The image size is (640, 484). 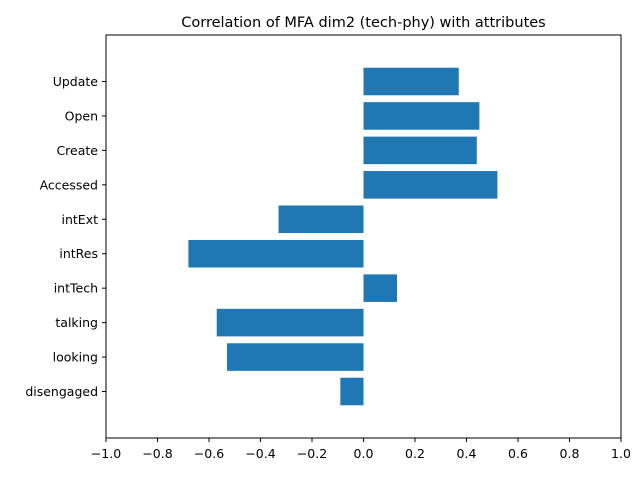 What do you see at coordinates (321, 219) in the screenshot?
I see `bar-intext` at bounding box center [321, 219].